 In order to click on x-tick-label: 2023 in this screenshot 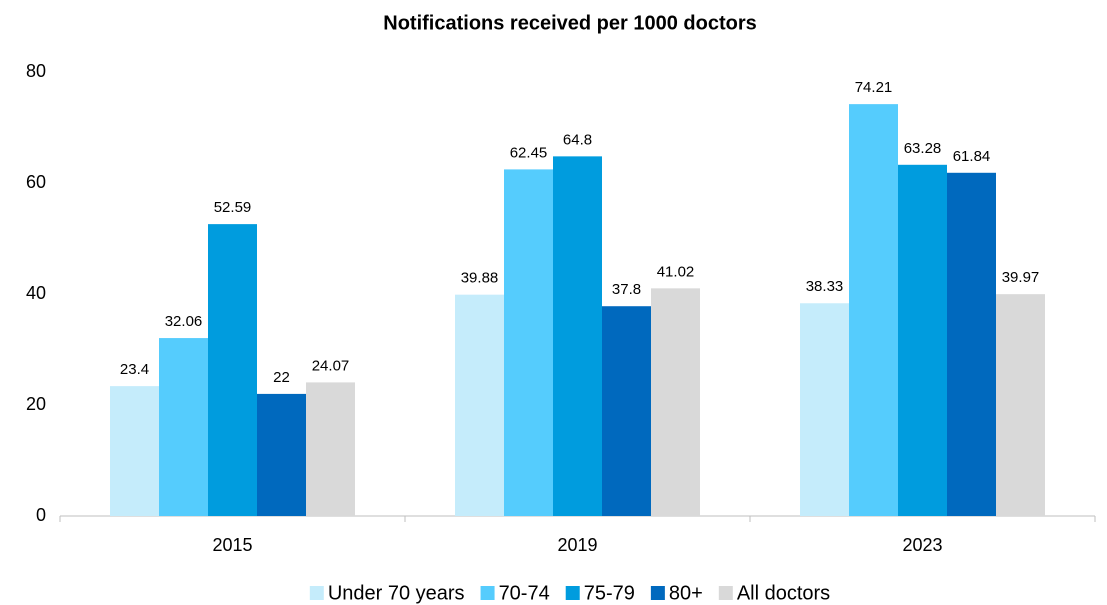, I will do `click(922, 545)`.